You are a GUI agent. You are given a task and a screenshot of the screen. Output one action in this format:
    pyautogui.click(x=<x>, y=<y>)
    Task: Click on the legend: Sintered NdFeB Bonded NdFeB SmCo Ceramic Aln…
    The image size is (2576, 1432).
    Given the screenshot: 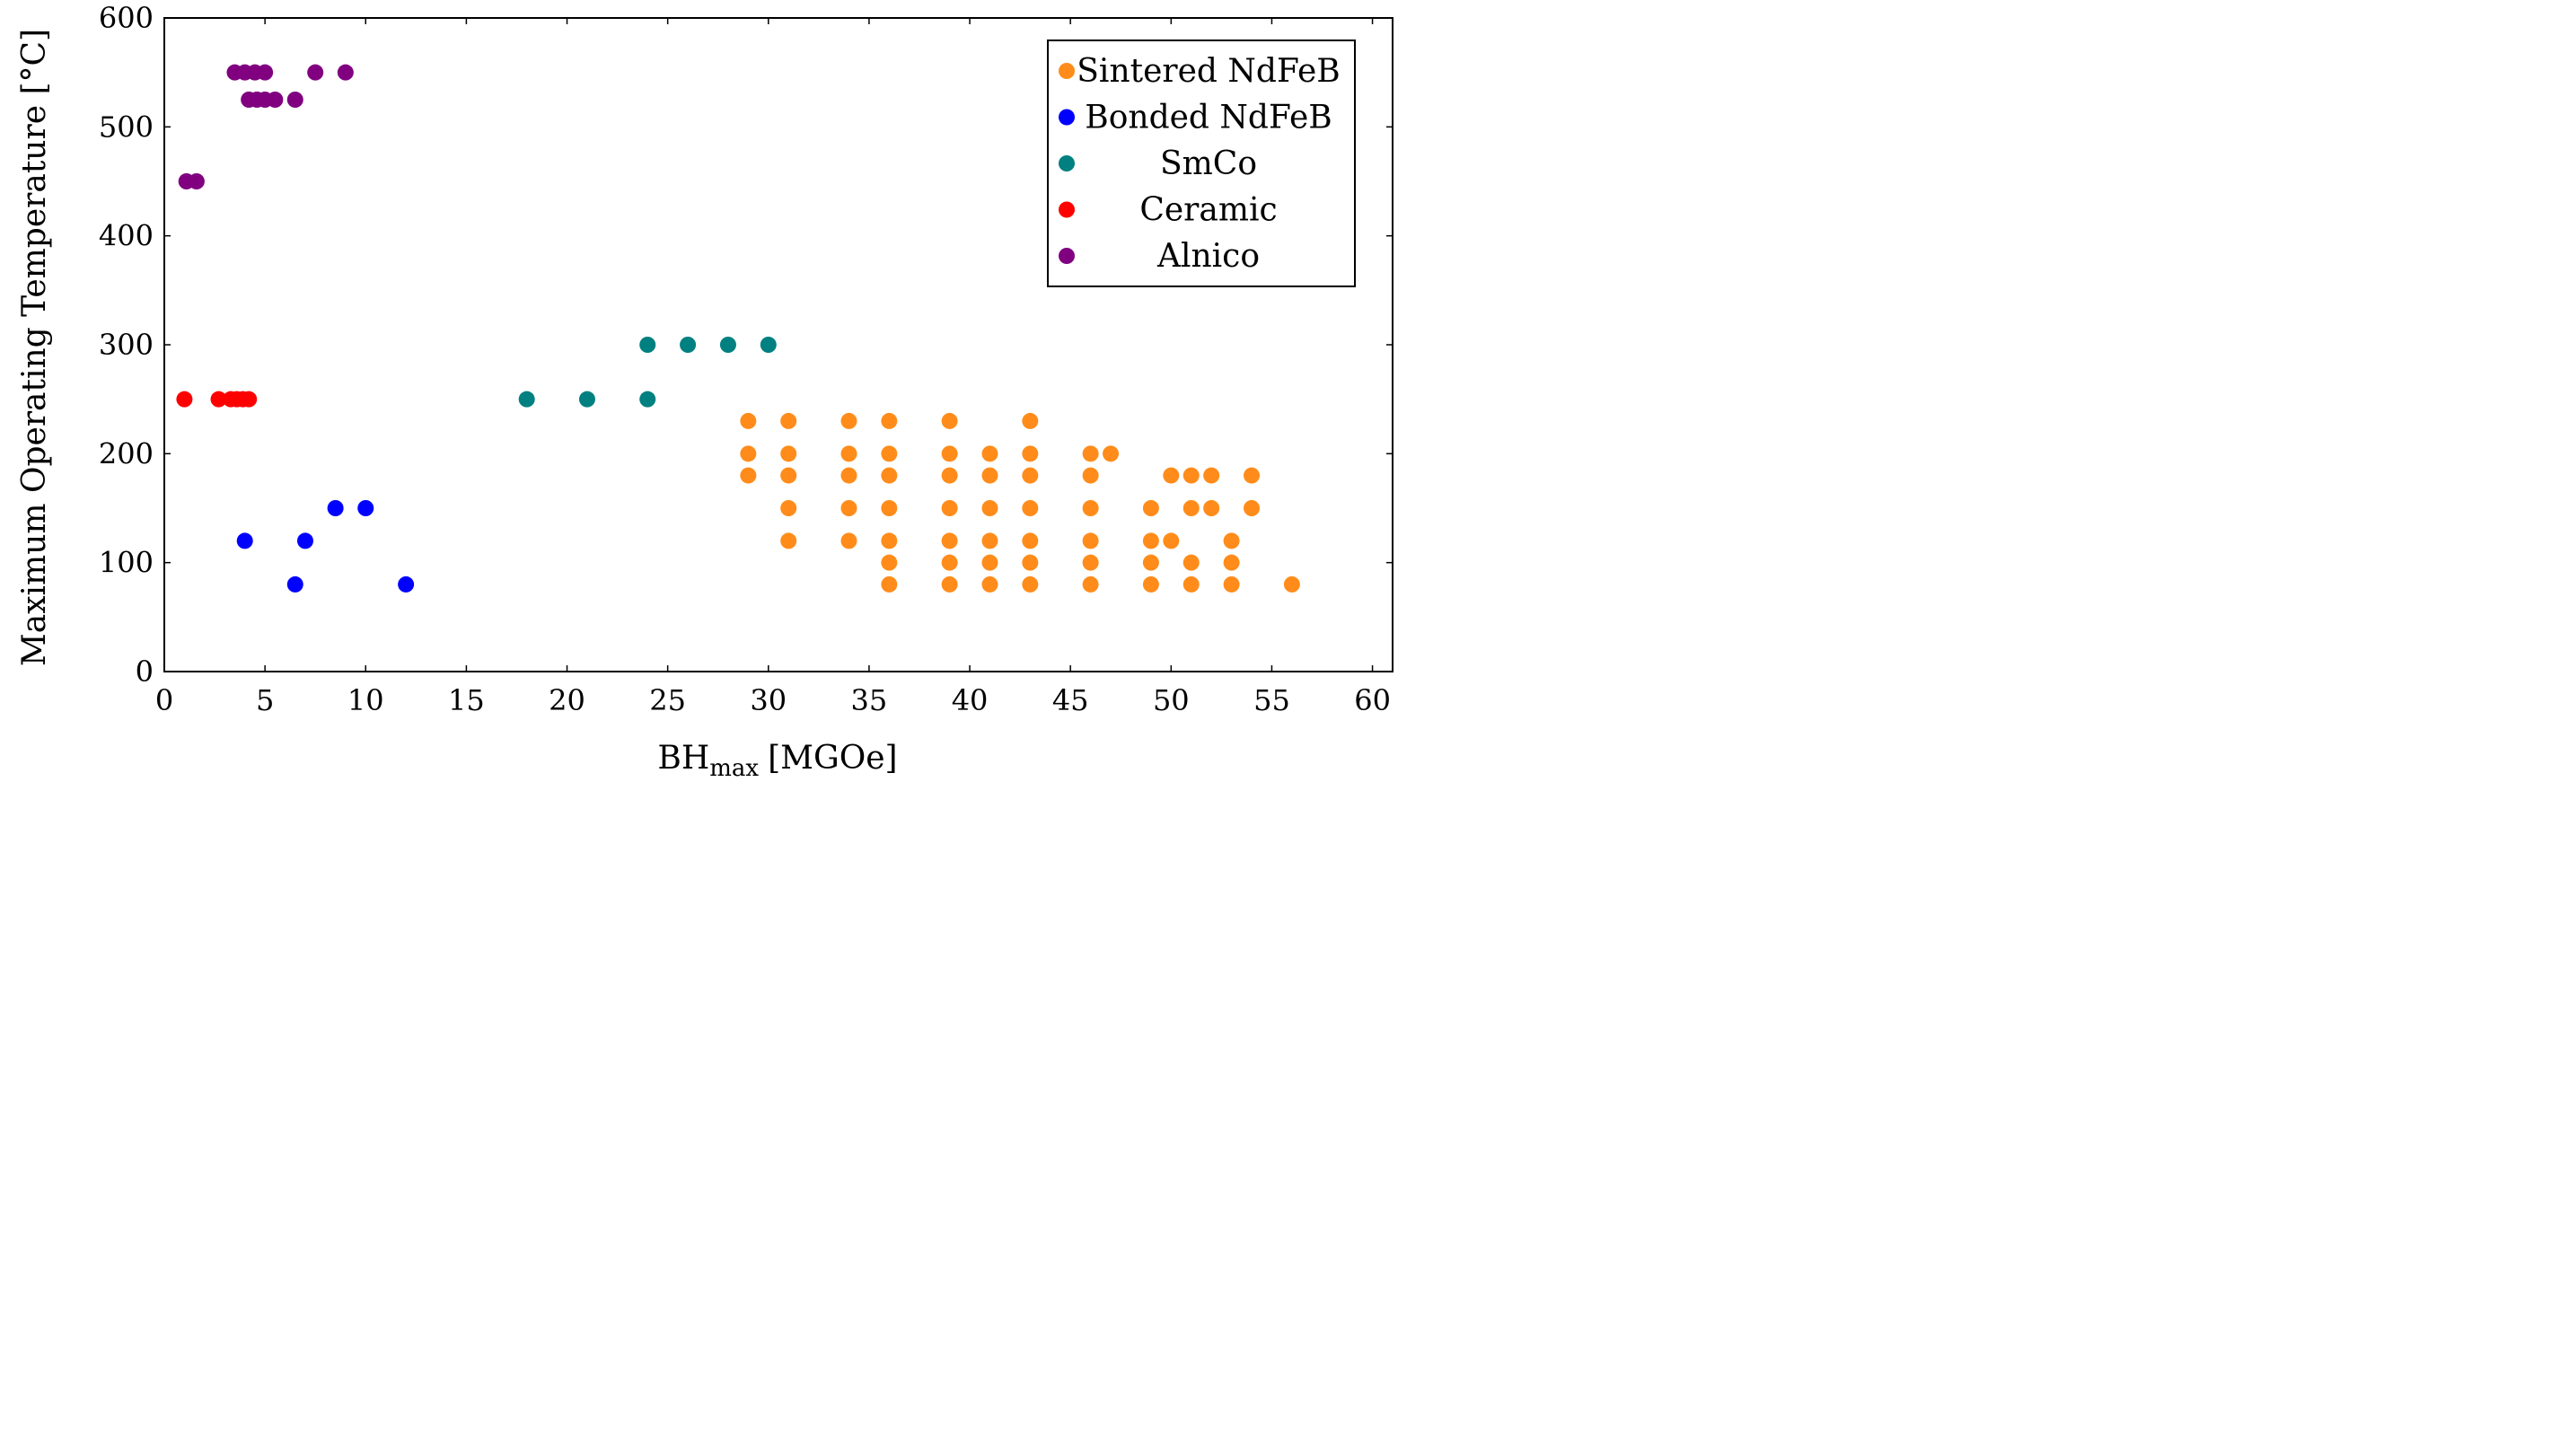 What is the action you would take?
    pyautogui.click(x=1201, y=163)
    